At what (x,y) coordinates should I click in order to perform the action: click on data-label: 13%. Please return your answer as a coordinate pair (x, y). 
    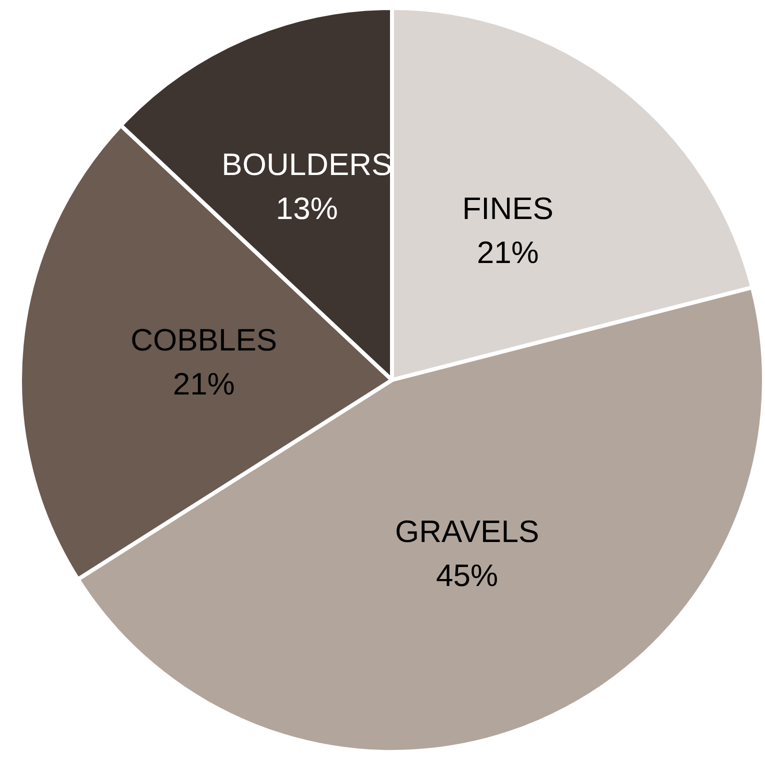
    Looking at the image, I should click on (307, 208).